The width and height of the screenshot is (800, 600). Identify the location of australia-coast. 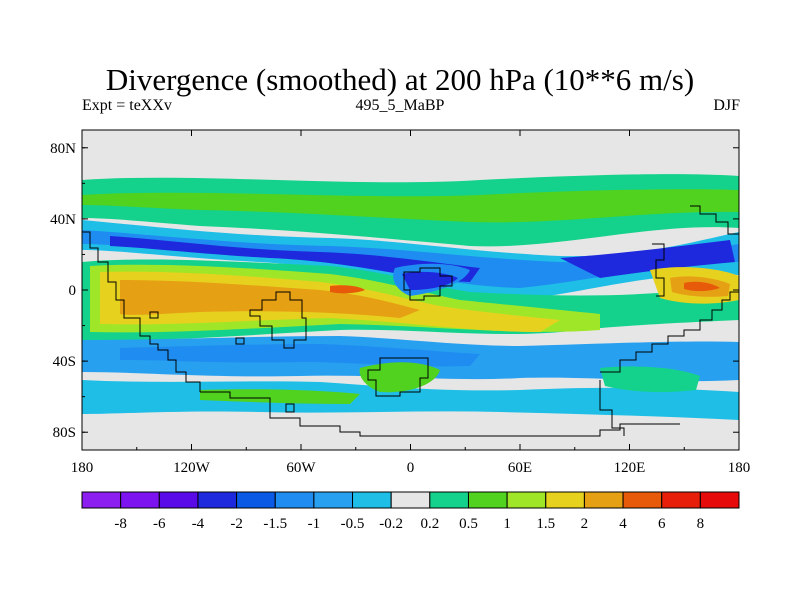
(669, 332).